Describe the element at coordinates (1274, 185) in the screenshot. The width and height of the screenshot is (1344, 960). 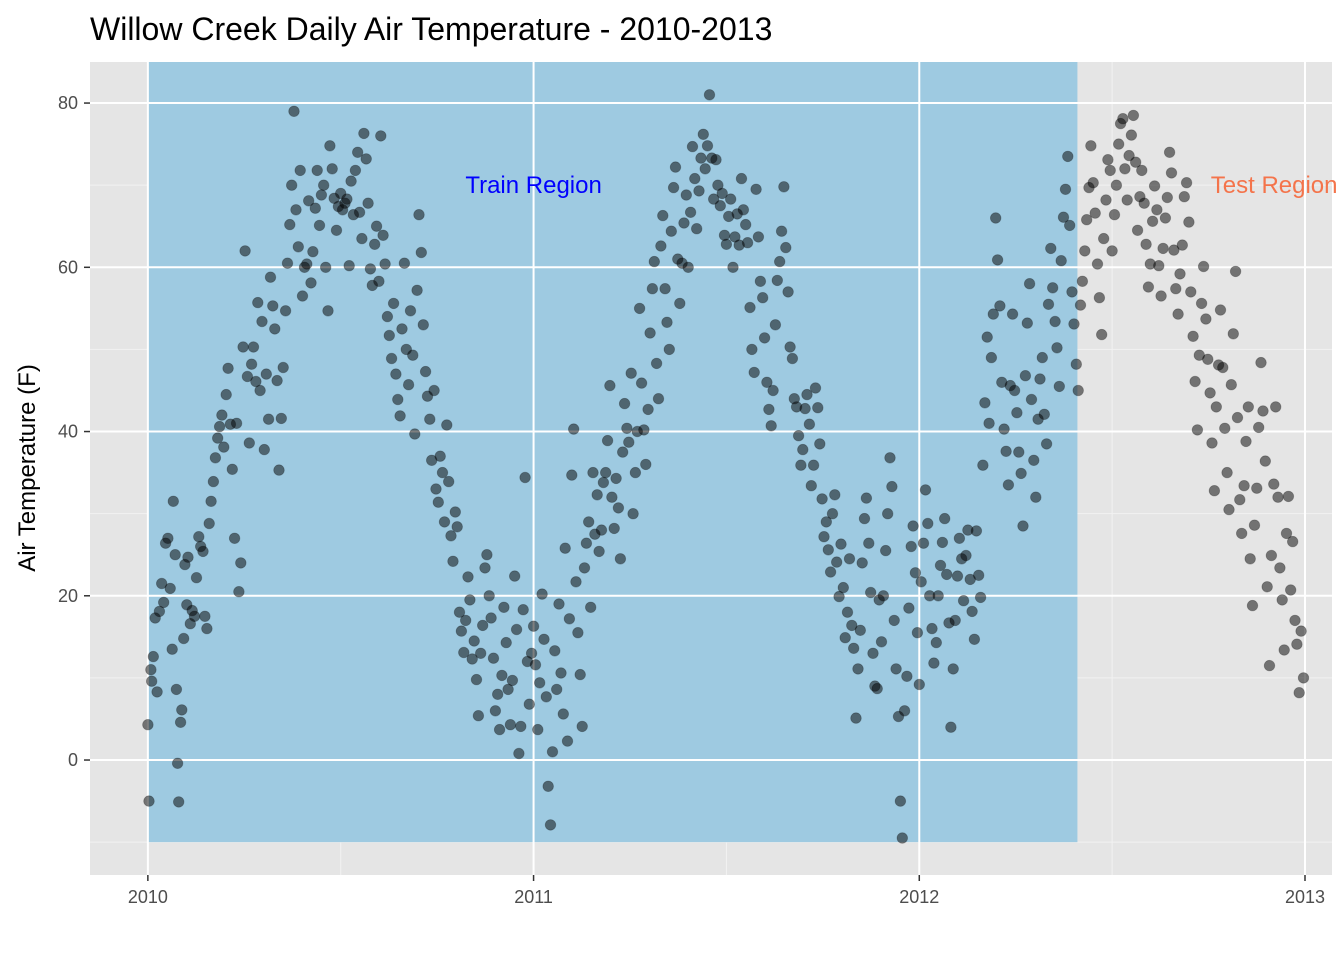
I see `test-region-label: Test Region` at that location.